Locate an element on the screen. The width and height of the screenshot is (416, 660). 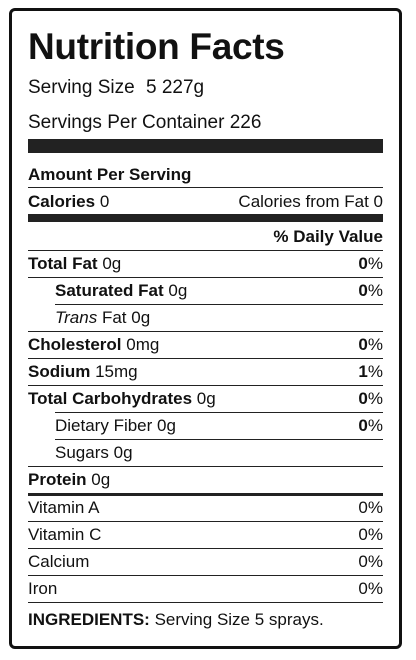
nutrient-name: Total Carbohydrates is located at coordinates (110, 398).